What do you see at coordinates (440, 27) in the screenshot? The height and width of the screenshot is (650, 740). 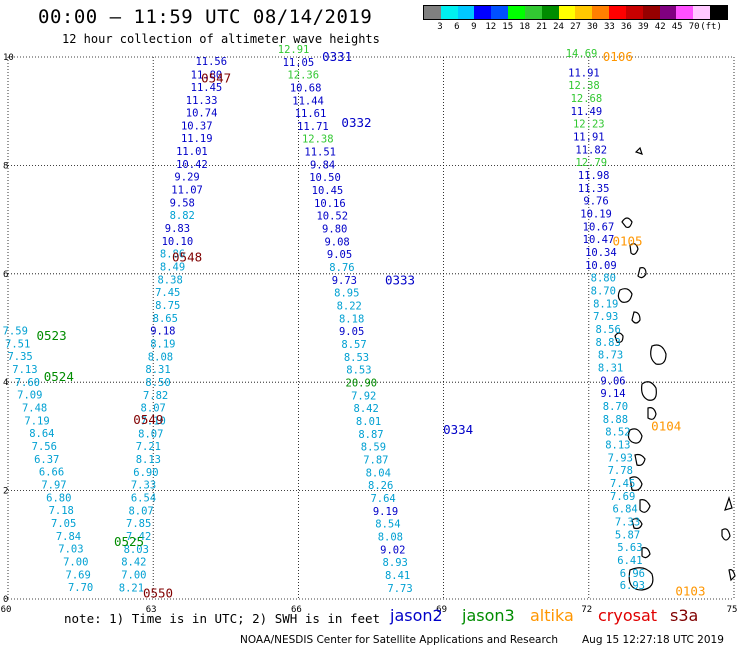 I see `colorbar-label: 3` at bounding box center [440, 27].